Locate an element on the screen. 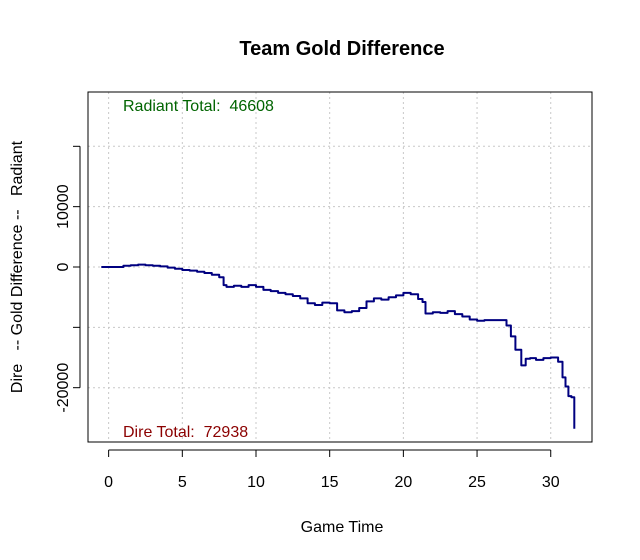  x-tick-label: 0 is located at coordinates (108, 482).